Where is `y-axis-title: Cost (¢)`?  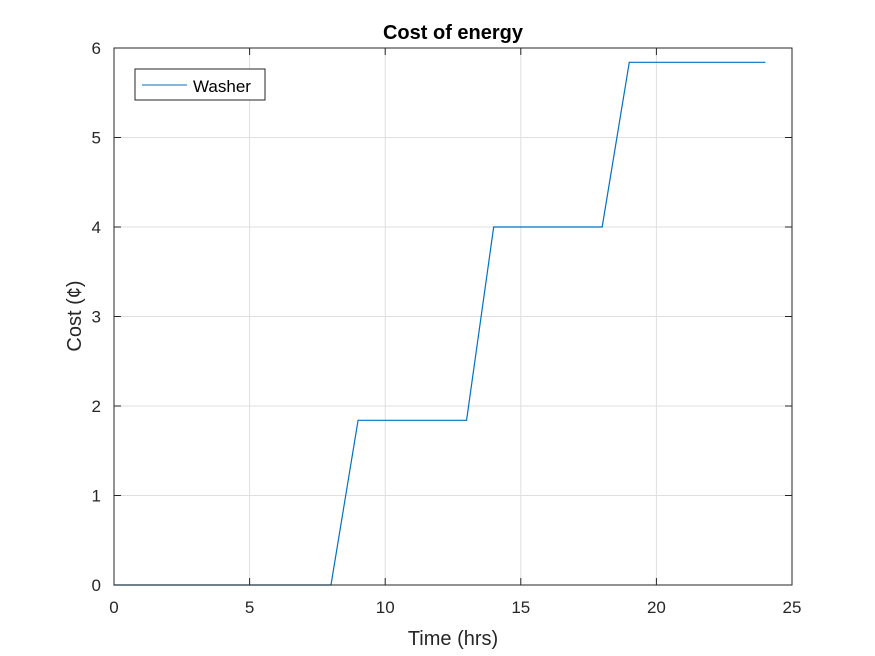
y-axis-title: Cost (¢) is located at coordinates (75, 315).